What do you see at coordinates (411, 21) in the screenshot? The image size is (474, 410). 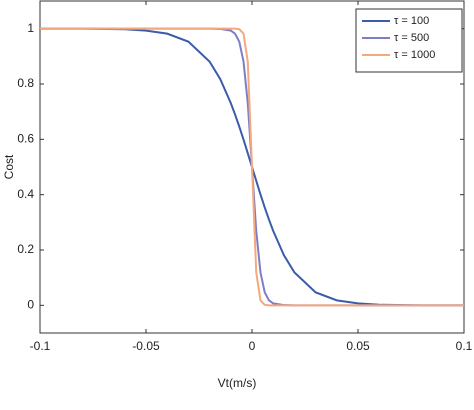 I see `legend-label: τ = 100` at bounding box center [411, 21].